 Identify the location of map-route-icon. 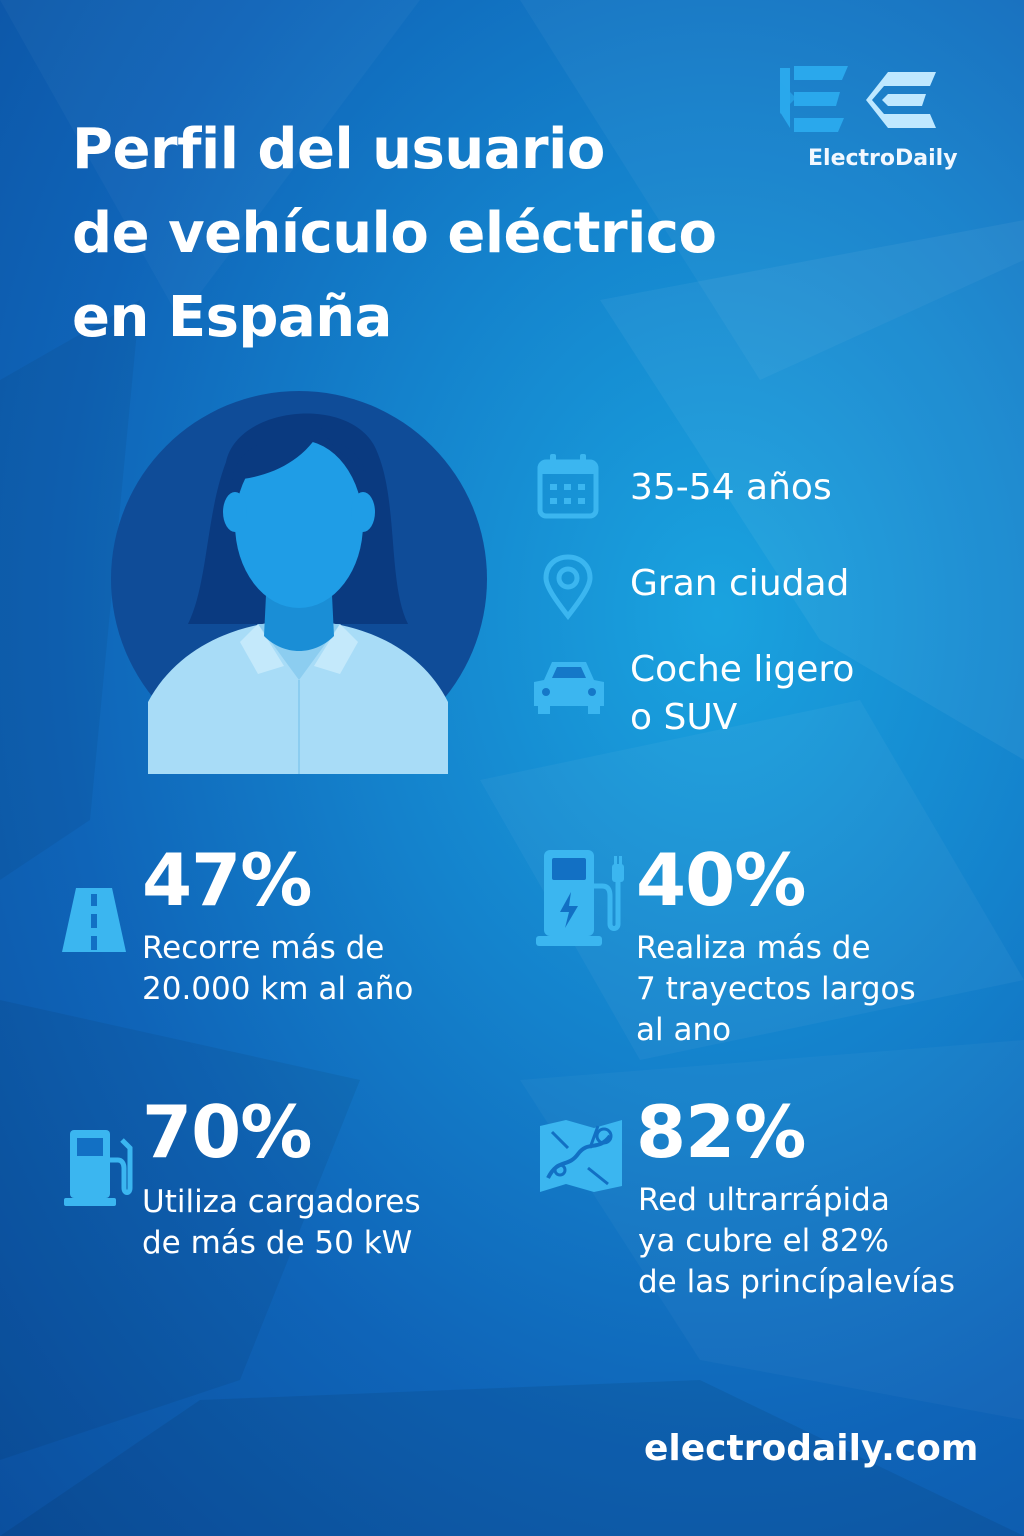
(581, 1156).